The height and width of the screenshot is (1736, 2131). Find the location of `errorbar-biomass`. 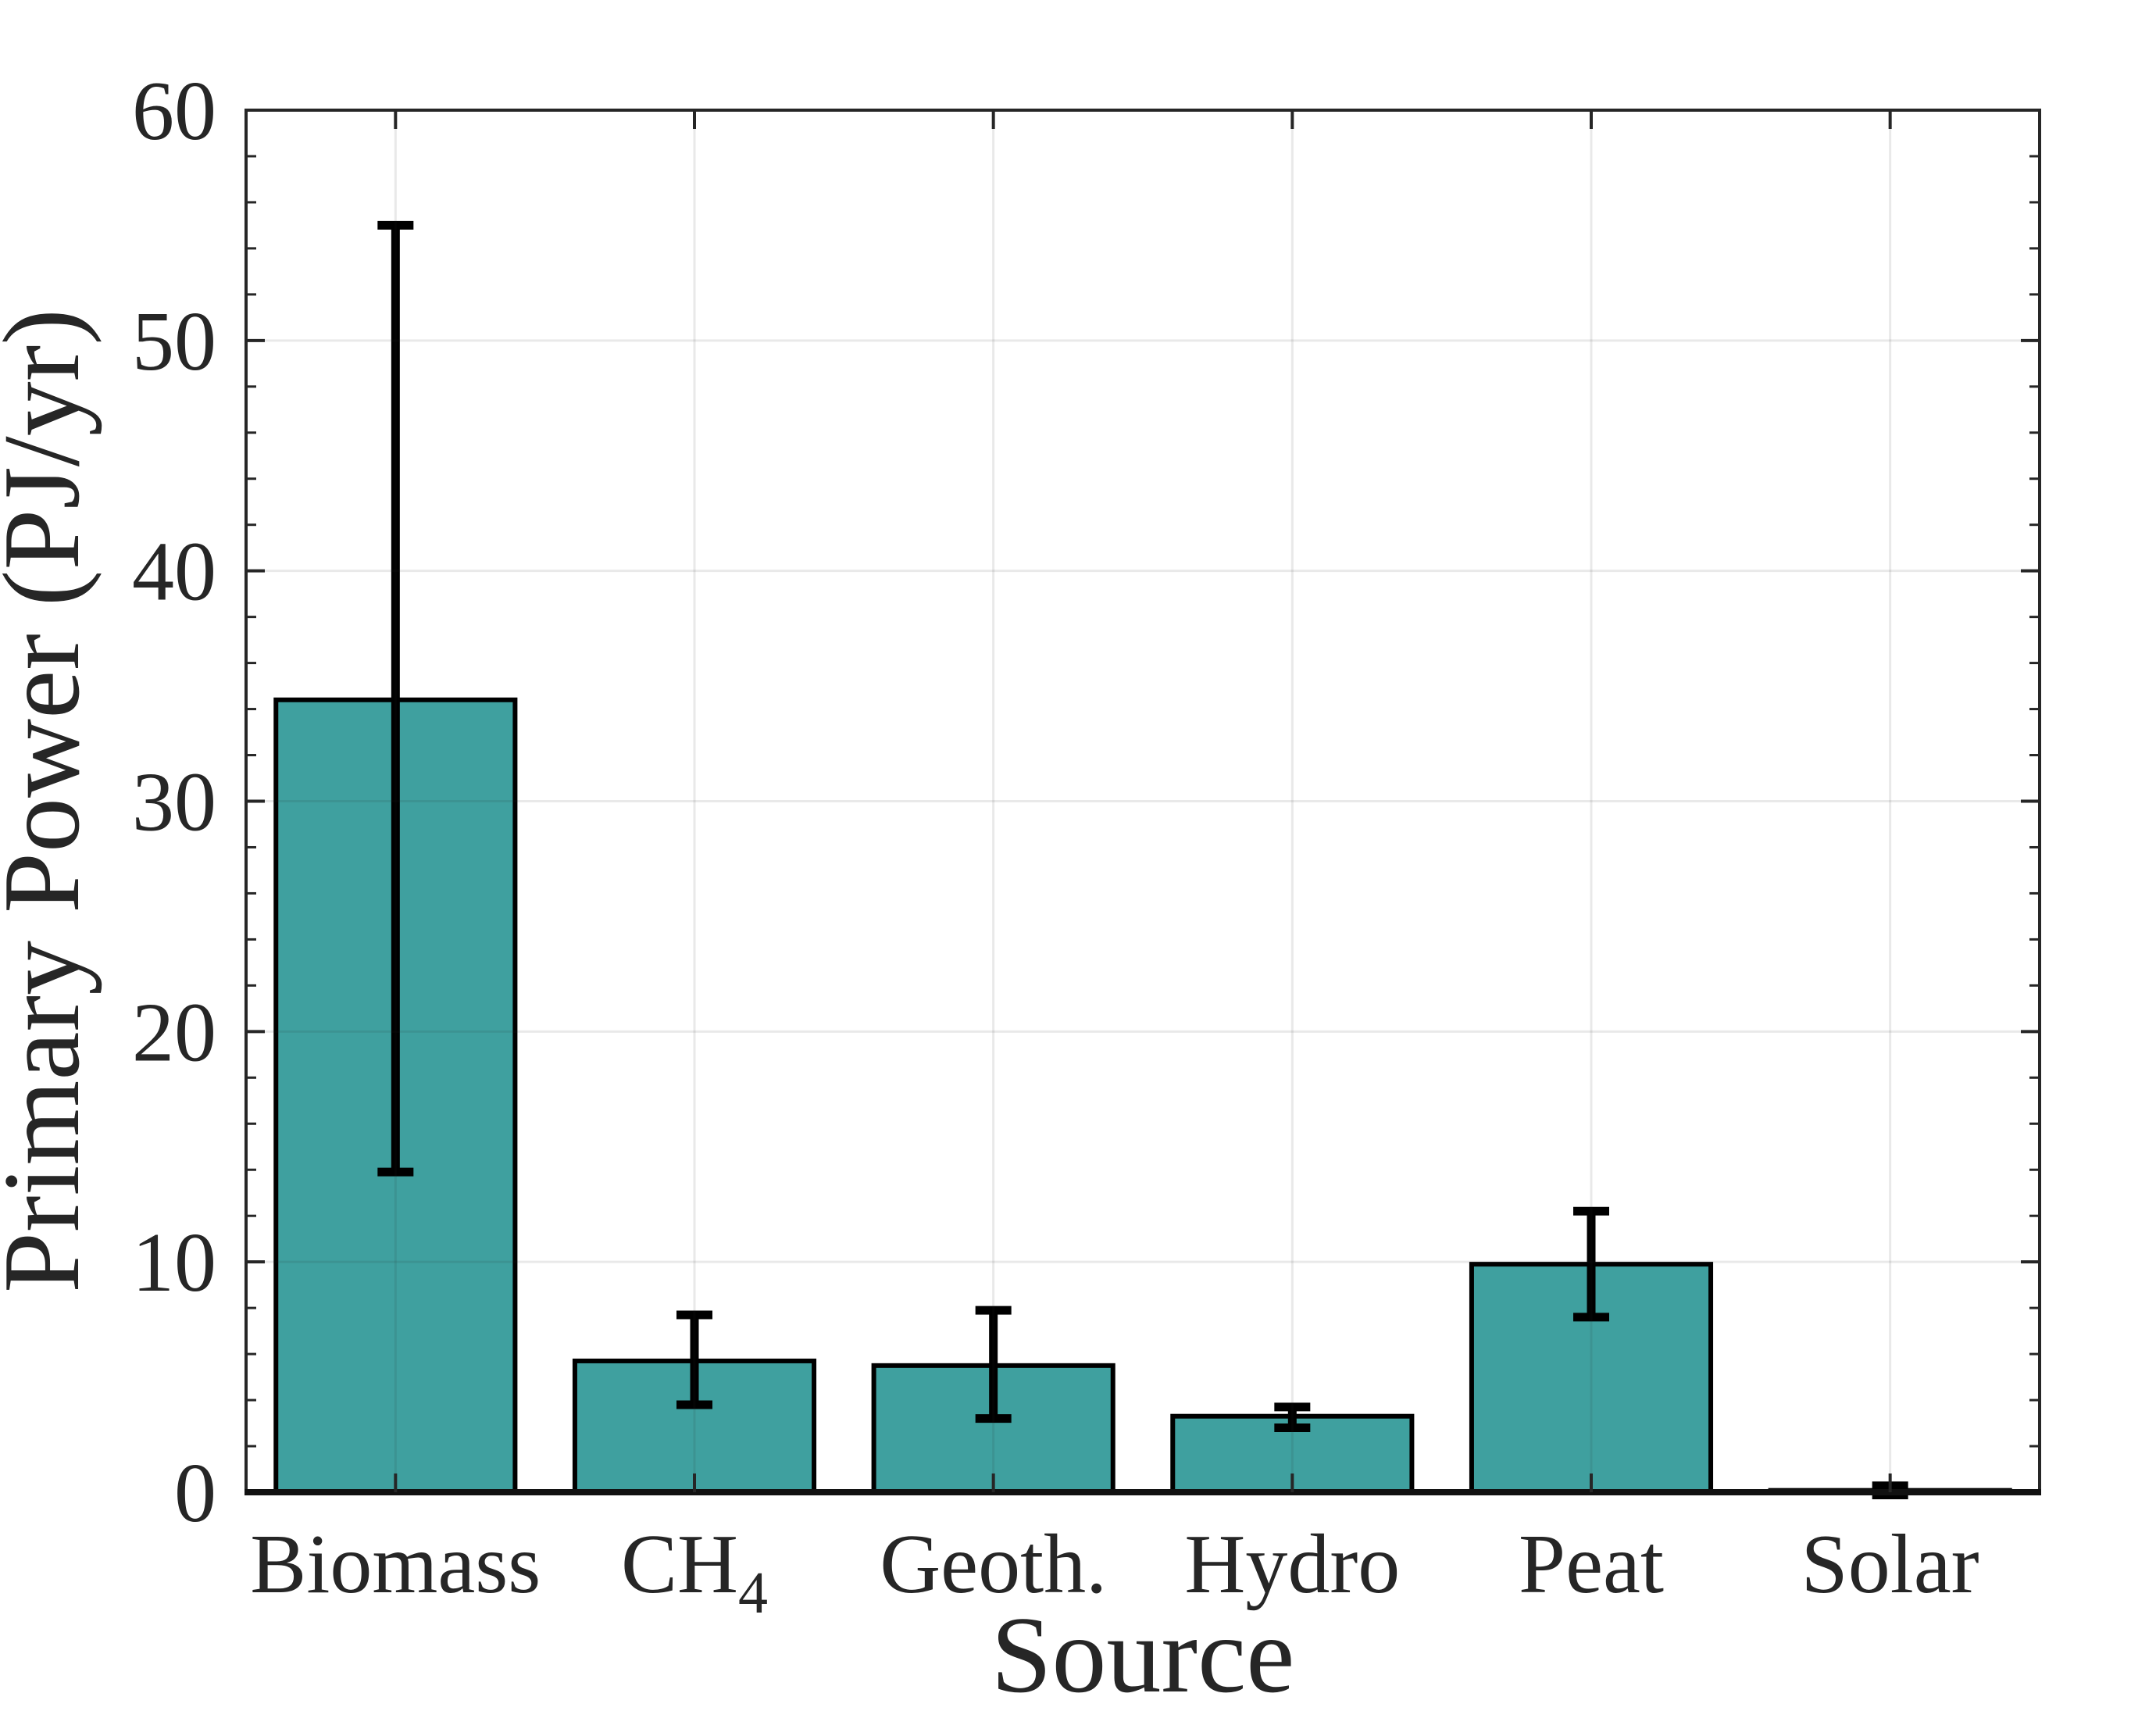

errorbar-biomass is located at coordinates (395, 698).